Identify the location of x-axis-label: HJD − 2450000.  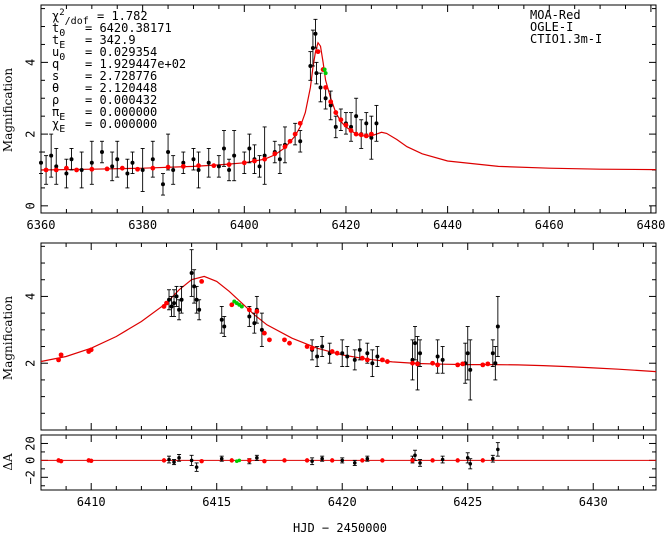
(340, 528).